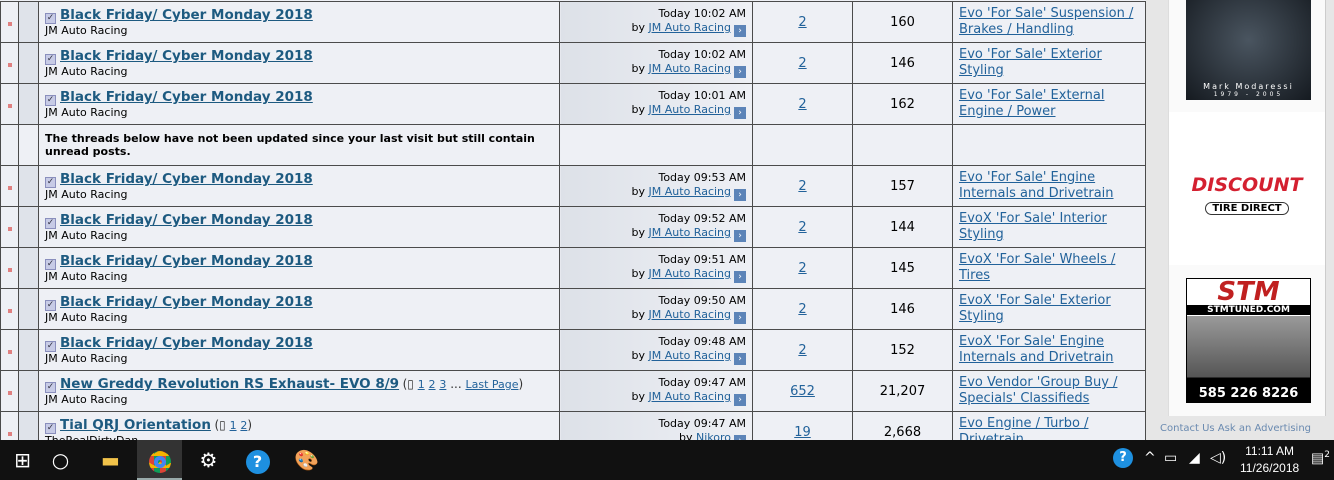 The image size is (1334, 480). What do you see at coordinates (1248, 50) in the screenshot?
I see `ad-memorial: Mark Modaressi 1979 - 2005` at bounding box center [1248, 50].